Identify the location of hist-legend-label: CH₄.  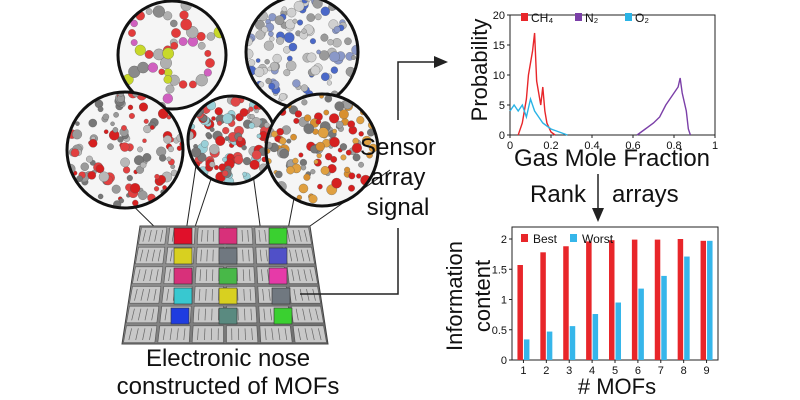
(542, 18).